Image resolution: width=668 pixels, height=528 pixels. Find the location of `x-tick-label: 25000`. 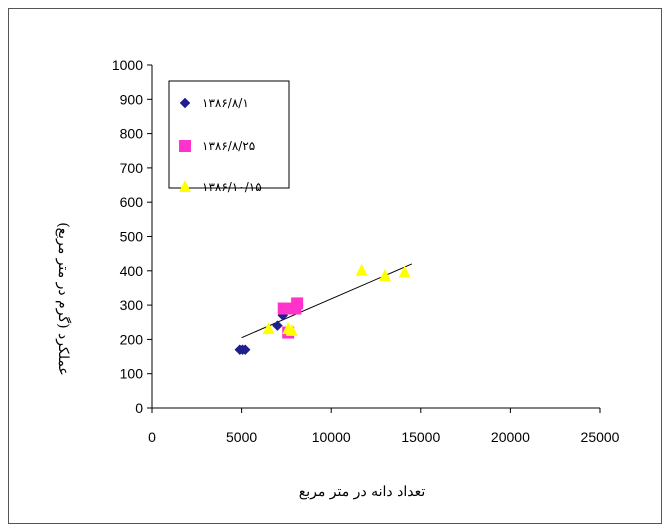

x-tick-label: 25000 is located at coordinates (600, 437).